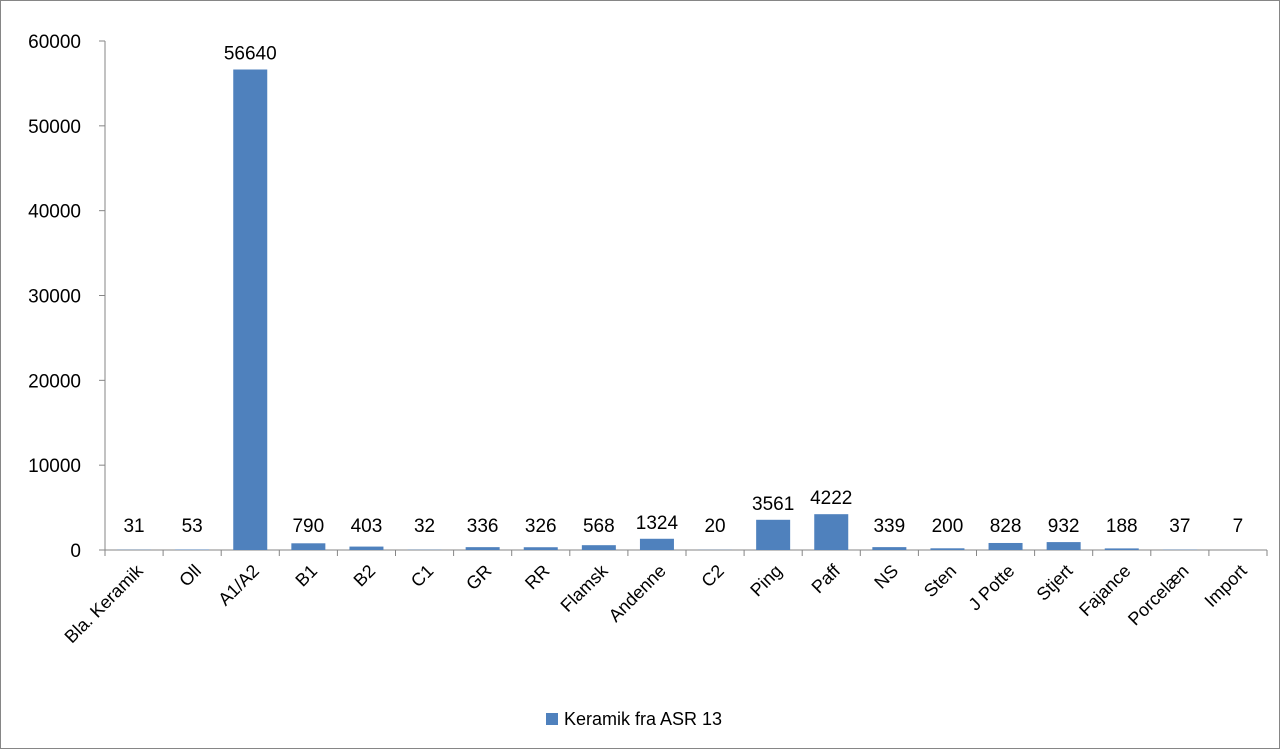 The width and height of the screenshot is (1282, 755). Describe the element at coordinates (826, 578) in the screenshot. I see `x-tick-label: Paff` at that location.